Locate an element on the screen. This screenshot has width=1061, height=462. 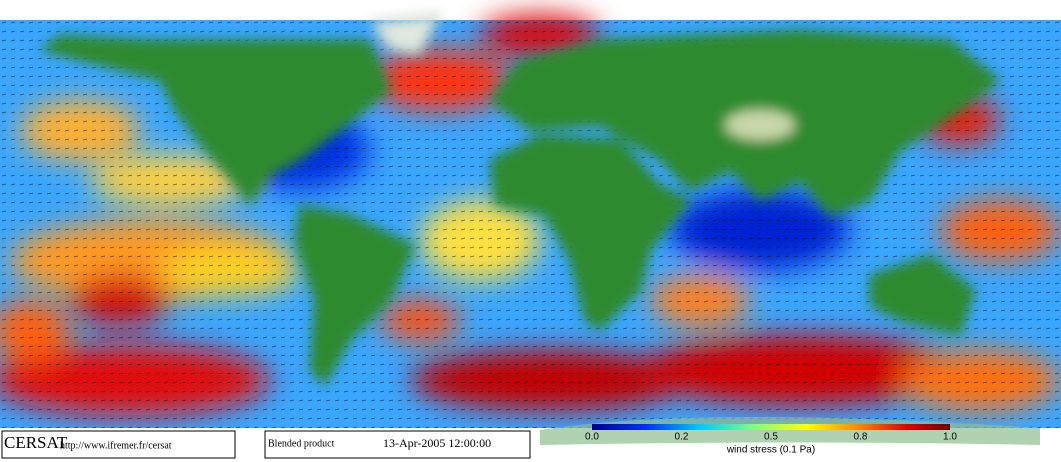
product-box is located at coordinates (397, 444).